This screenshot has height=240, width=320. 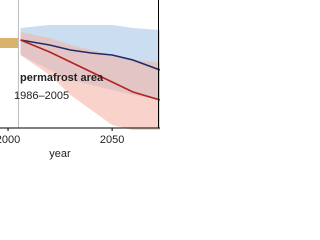 What do you see at coordinates (10, 140) in the screenshot?
I see `x-tick-label: 2000` at bounding box center [10, 140].